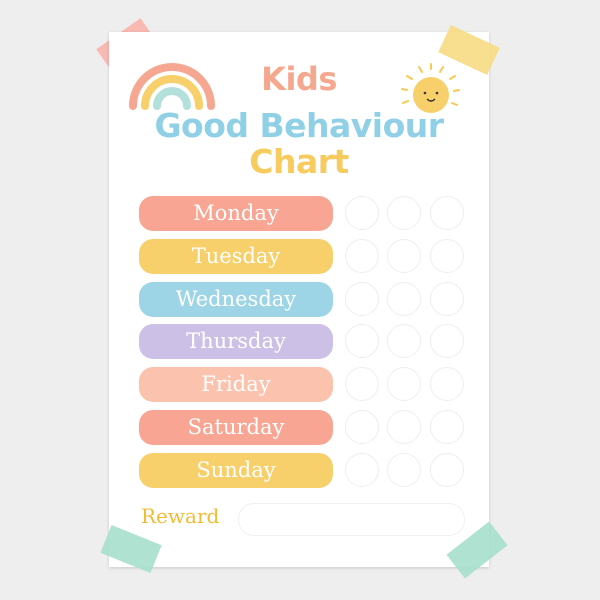 The width and height of the screenshot is (600, 600). What do you see at coordinates (299, 161) in the screenshot?
I see `title-chart: Chart` at bounding box center [299, 161].